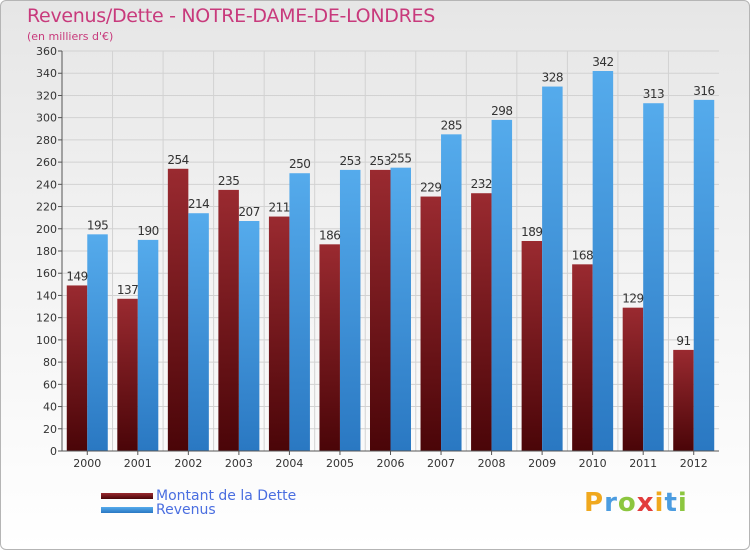  I want to click on data-label-revenus: 342, so click(602, 62).